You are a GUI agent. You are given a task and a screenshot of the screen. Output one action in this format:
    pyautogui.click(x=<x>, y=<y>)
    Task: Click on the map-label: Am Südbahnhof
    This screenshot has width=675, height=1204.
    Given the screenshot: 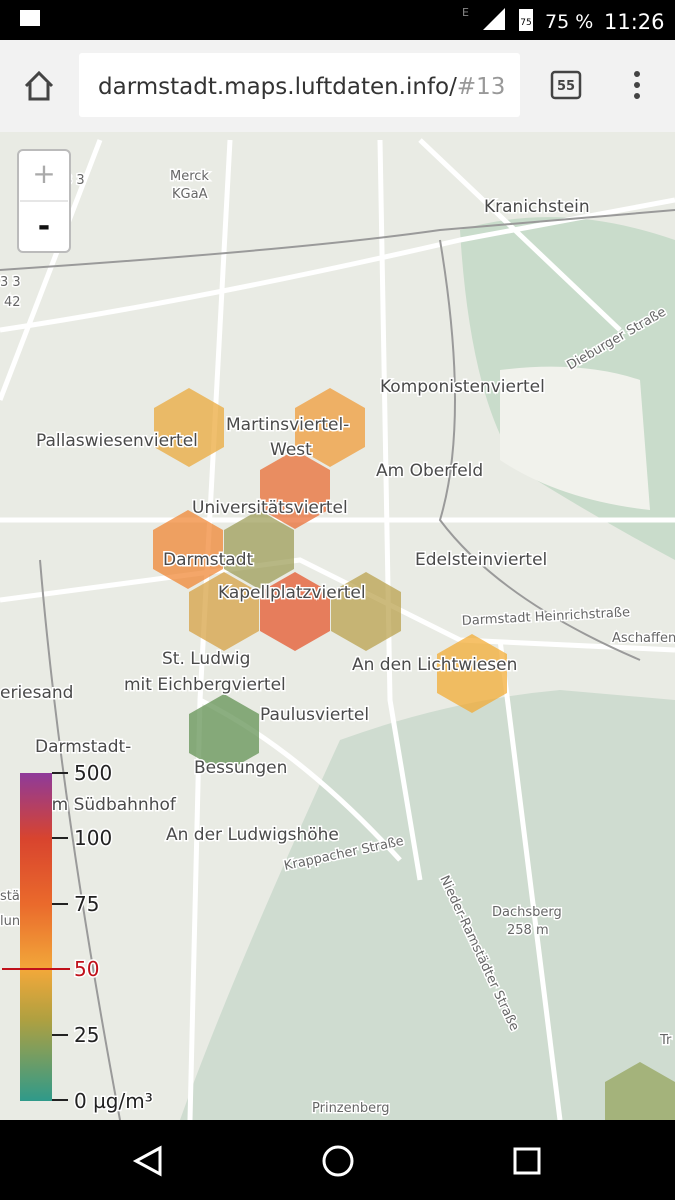 What is the action you would take?
    pyautogui.click(x=108, y=805)
    